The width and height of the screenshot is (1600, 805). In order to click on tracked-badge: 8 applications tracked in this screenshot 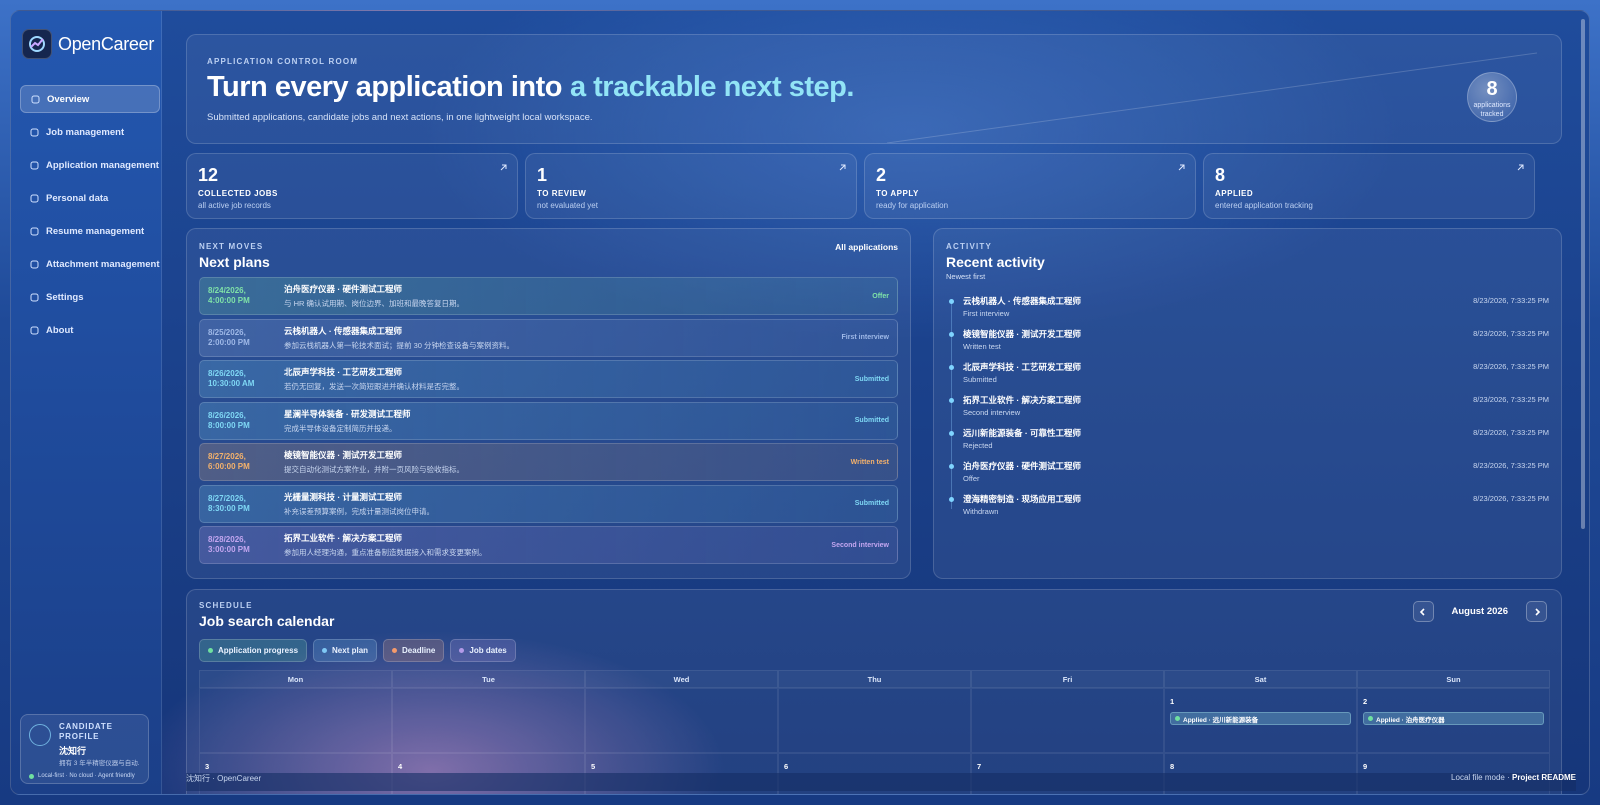, I will do `click(1492, 97)`.